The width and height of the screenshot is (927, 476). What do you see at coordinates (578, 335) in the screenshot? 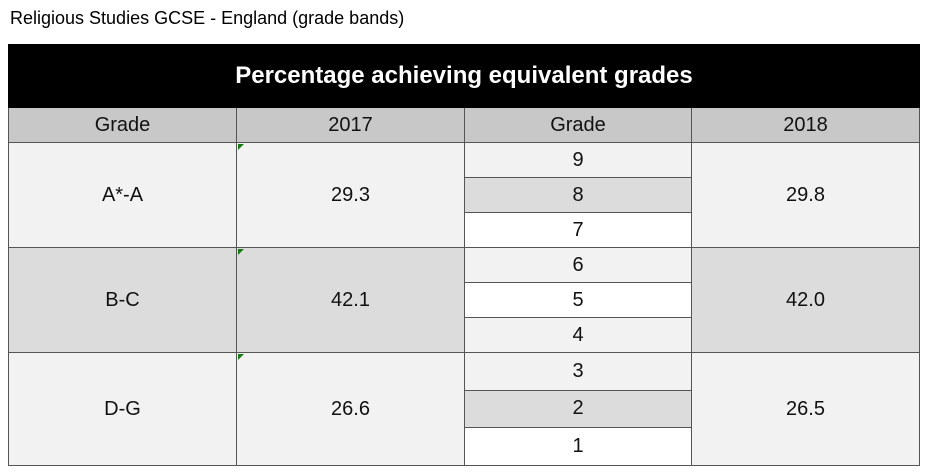
I see `grade: 4` at bounding box center [578, 335].